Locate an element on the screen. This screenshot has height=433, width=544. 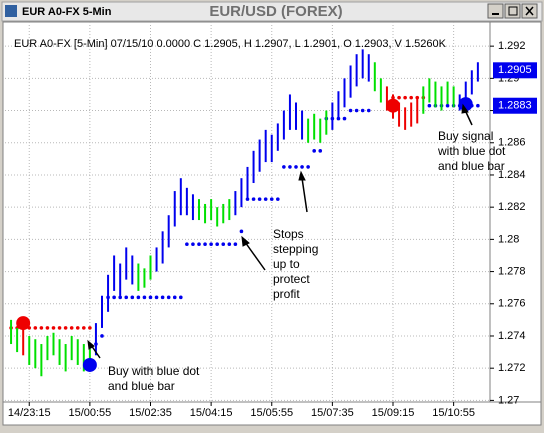
x-tick-label: 15/04:15 is located at coordinates (211, 413).